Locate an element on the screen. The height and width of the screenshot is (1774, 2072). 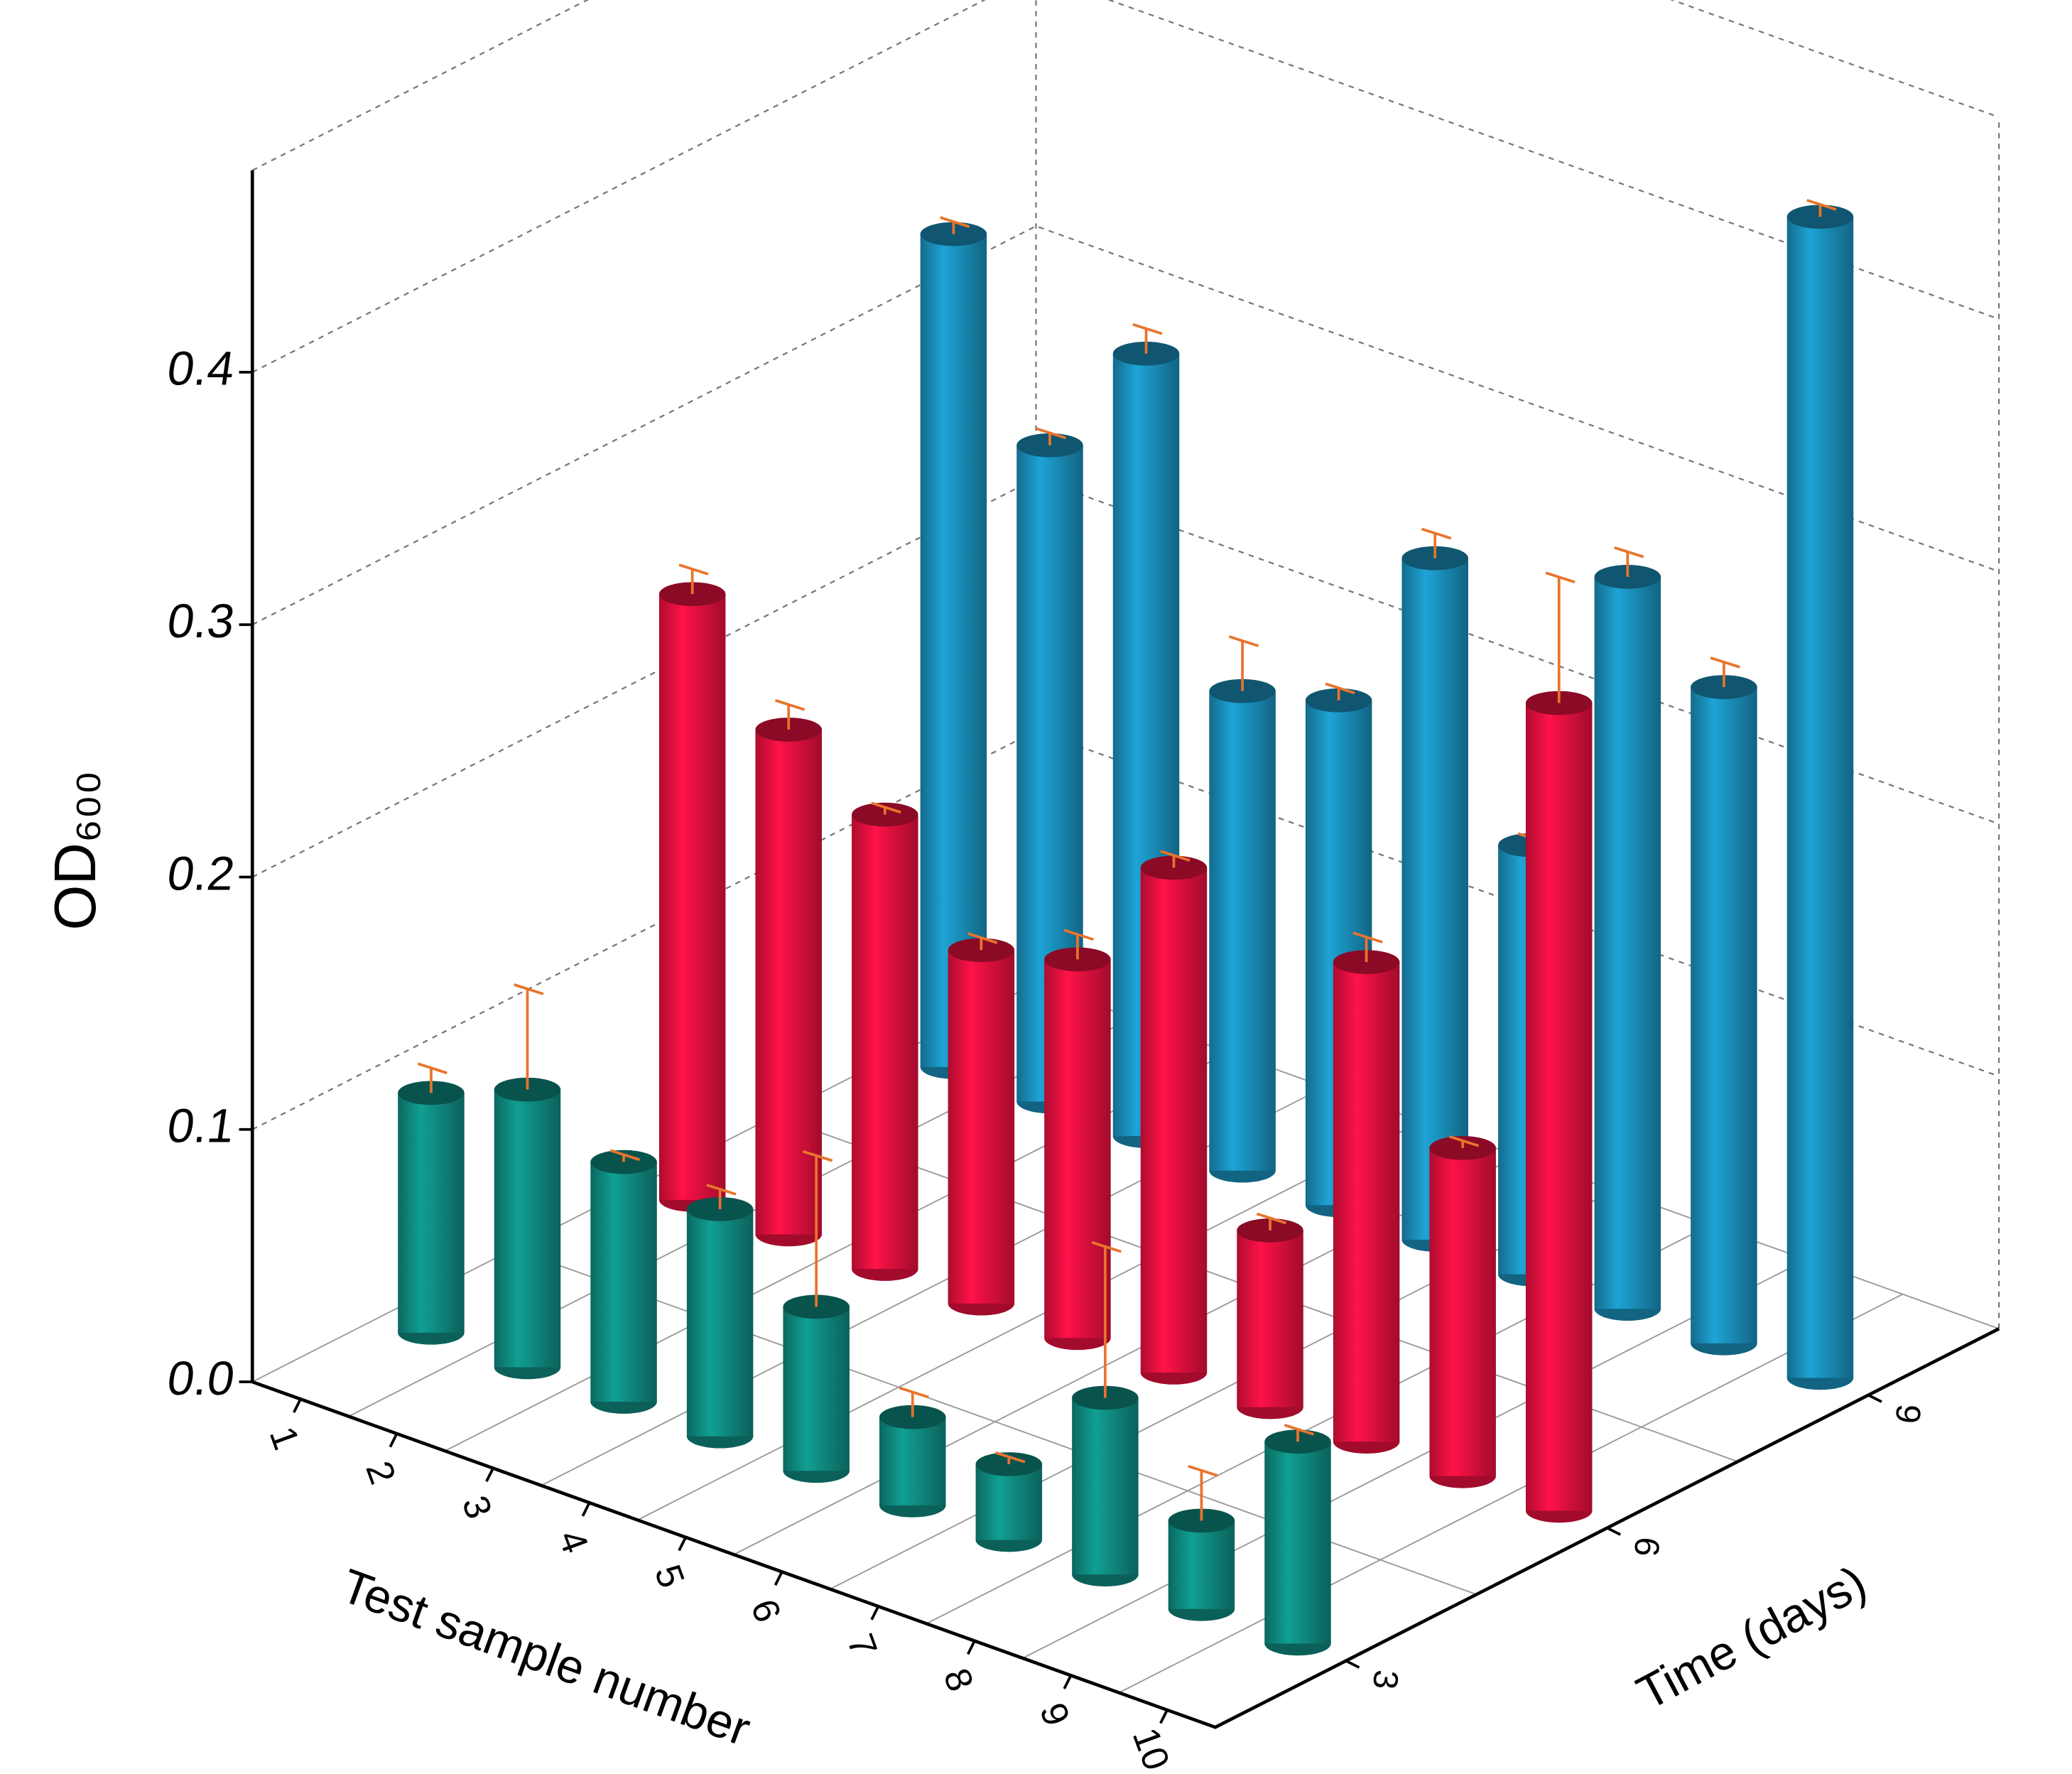
y-tick-label: 0.2 is located at coordinates (201, 874).